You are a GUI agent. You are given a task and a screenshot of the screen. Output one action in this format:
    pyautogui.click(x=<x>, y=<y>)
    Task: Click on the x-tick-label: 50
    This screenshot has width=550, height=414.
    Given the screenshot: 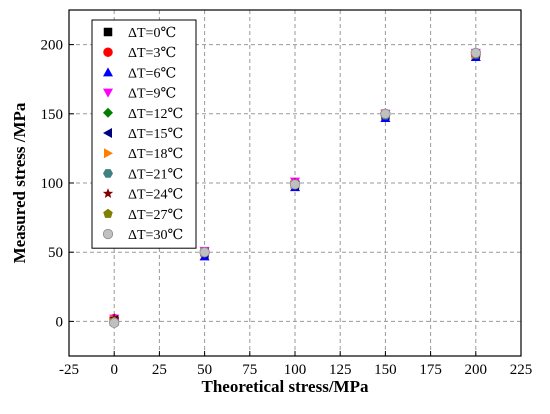 What is the action you would take?
    pyautogui.click(x=204, y=370)
    